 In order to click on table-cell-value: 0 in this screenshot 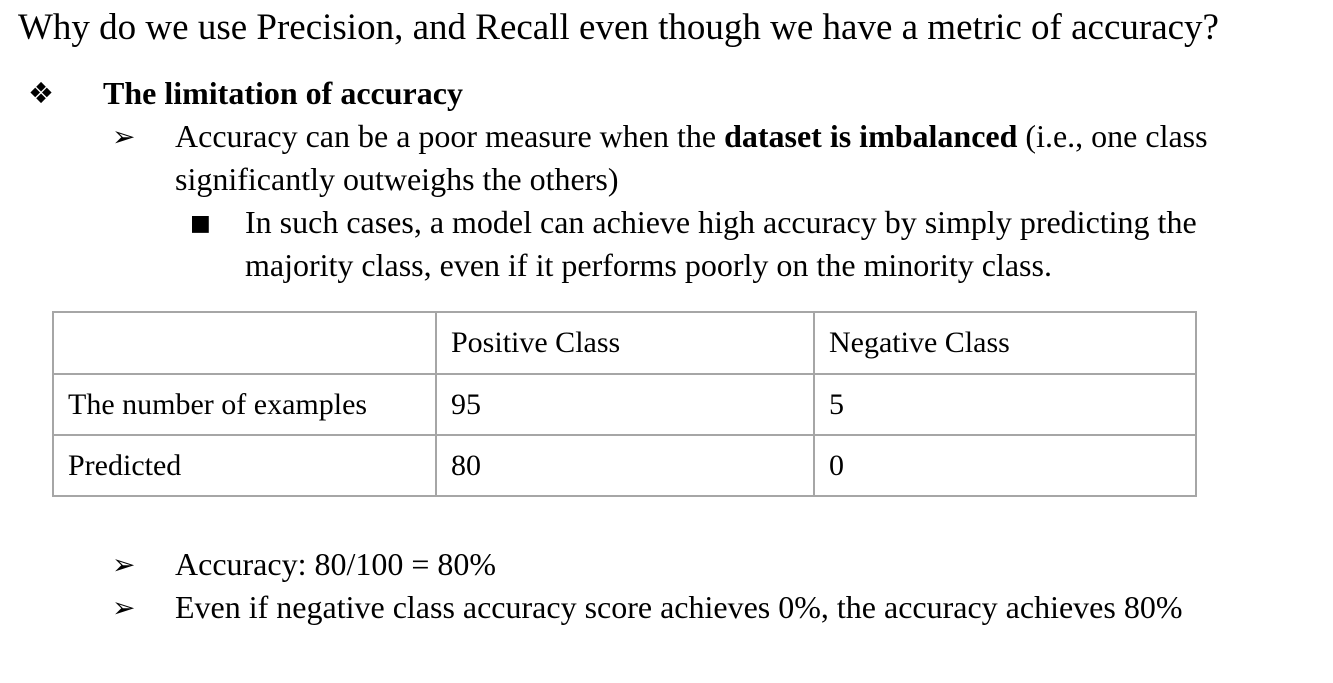, I will do `click(1005, 465)`.